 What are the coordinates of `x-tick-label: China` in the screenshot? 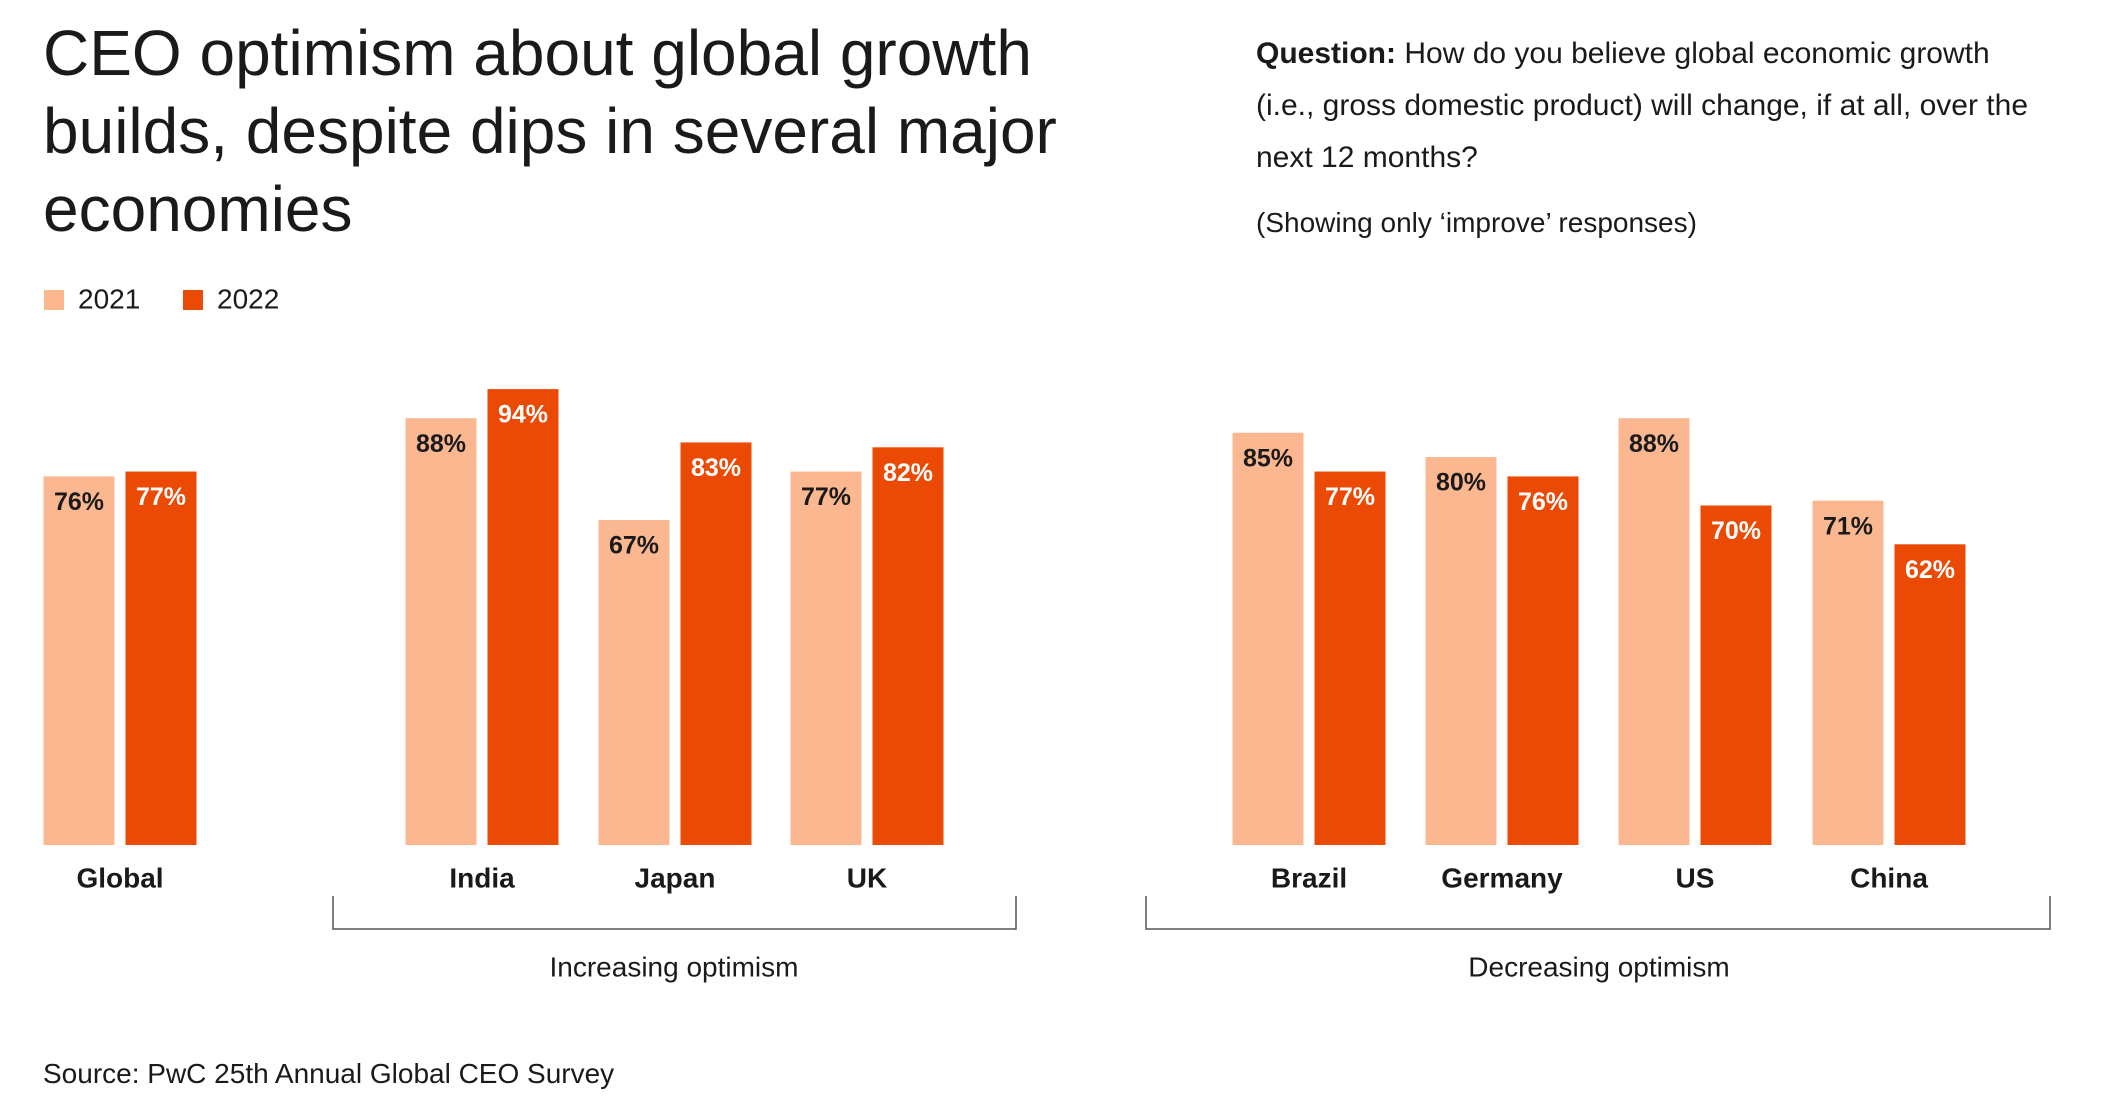 It's located at (1889, 877).